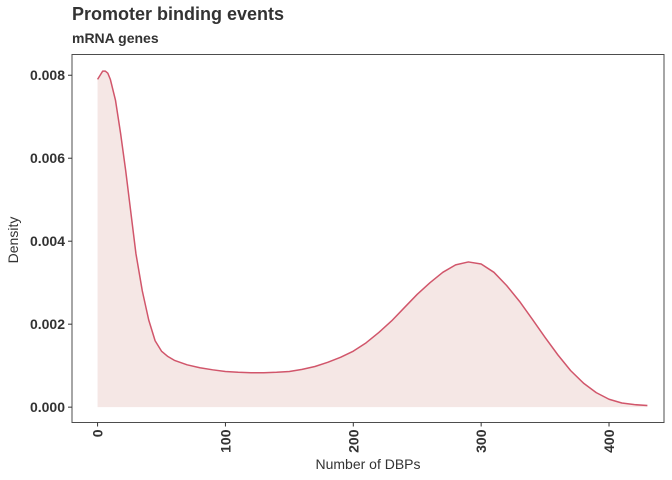  Describe the element at coordinates (609, 441) in the screenshot. I see `x-tick-label: 400` at that location.